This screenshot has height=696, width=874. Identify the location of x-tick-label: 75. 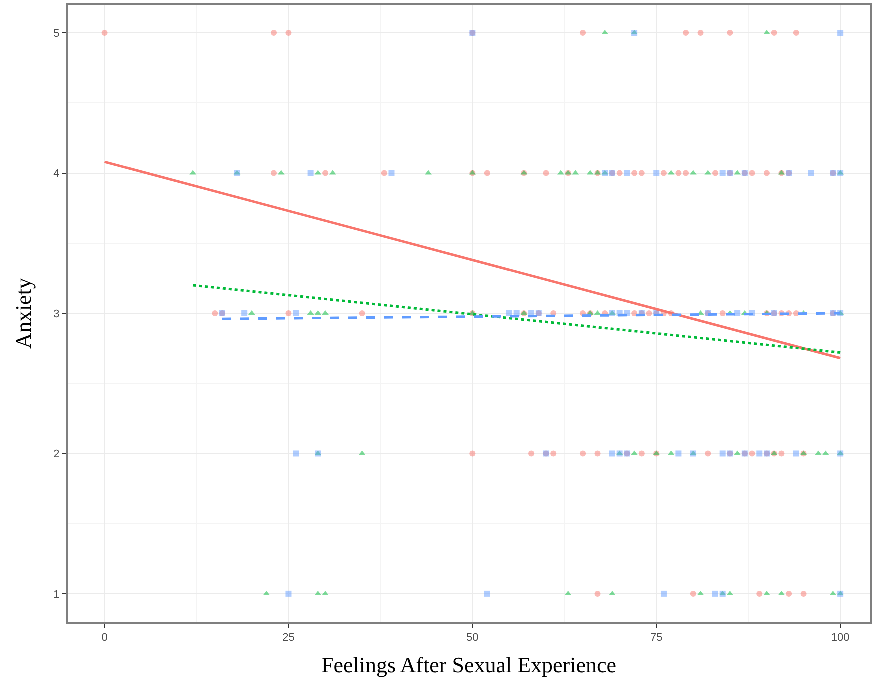
(656, 638).